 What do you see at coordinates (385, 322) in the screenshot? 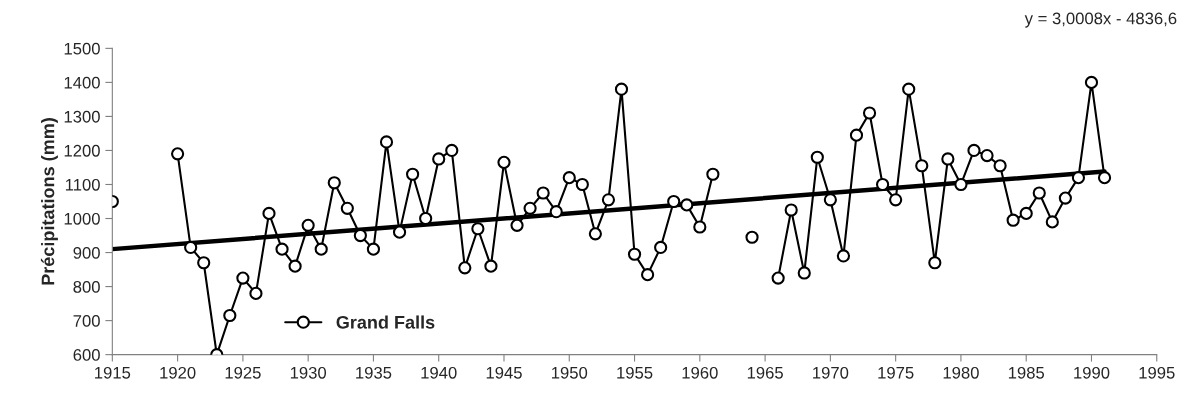
I see `legend-label: Grand Falls` at bounding box center [385, 322].